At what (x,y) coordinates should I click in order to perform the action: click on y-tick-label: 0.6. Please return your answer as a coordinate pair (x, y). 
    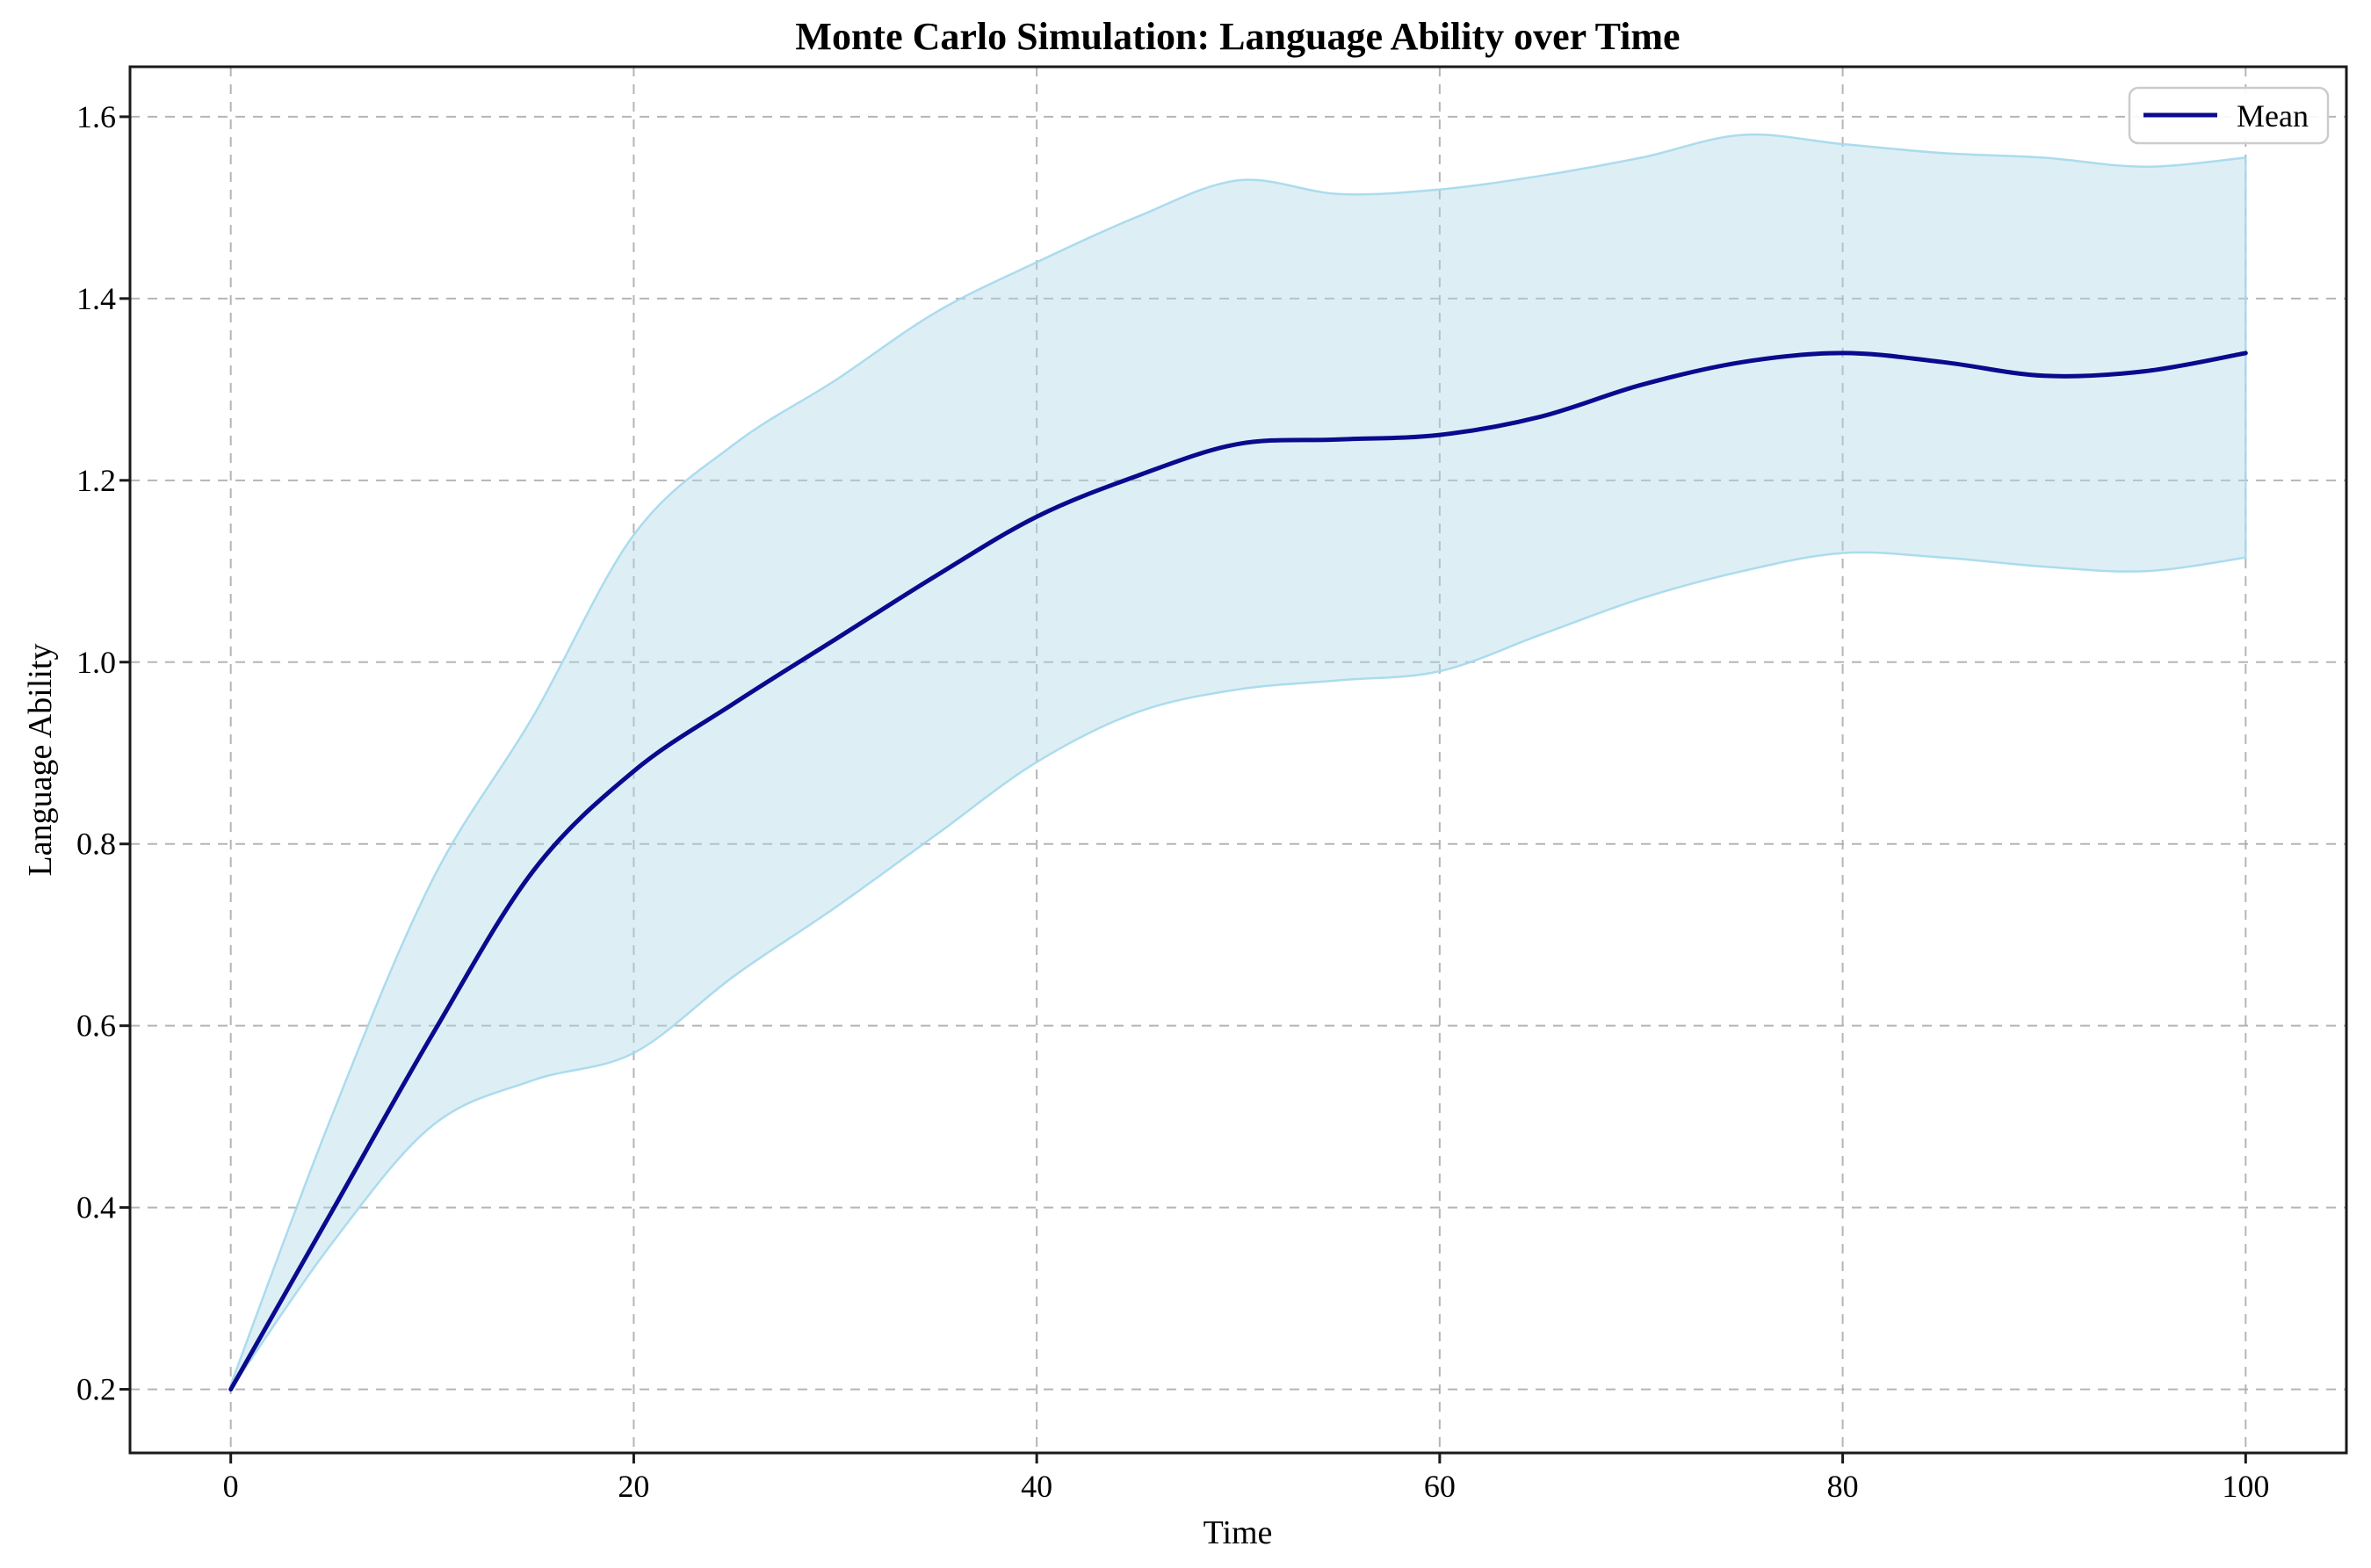
    Looking at the image, I should click on (96, 1026).